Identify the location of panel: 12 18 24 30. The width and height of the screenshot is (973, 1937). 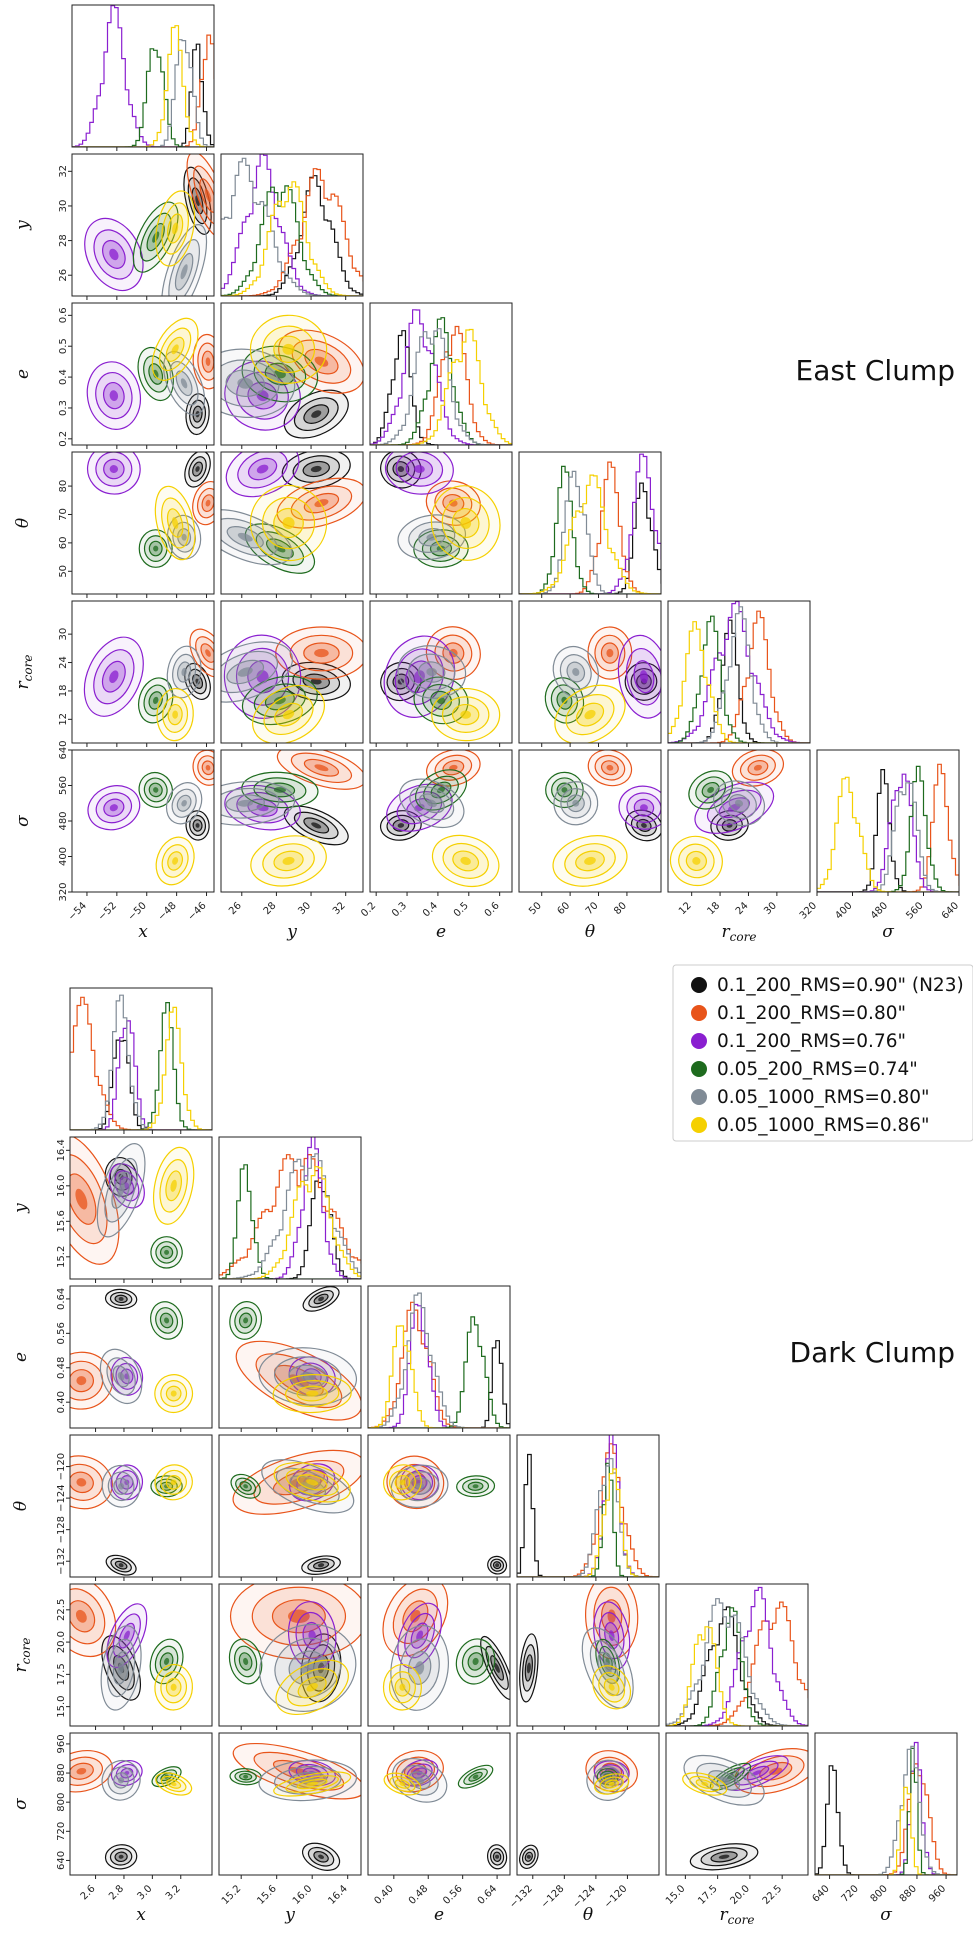
(136, 673).